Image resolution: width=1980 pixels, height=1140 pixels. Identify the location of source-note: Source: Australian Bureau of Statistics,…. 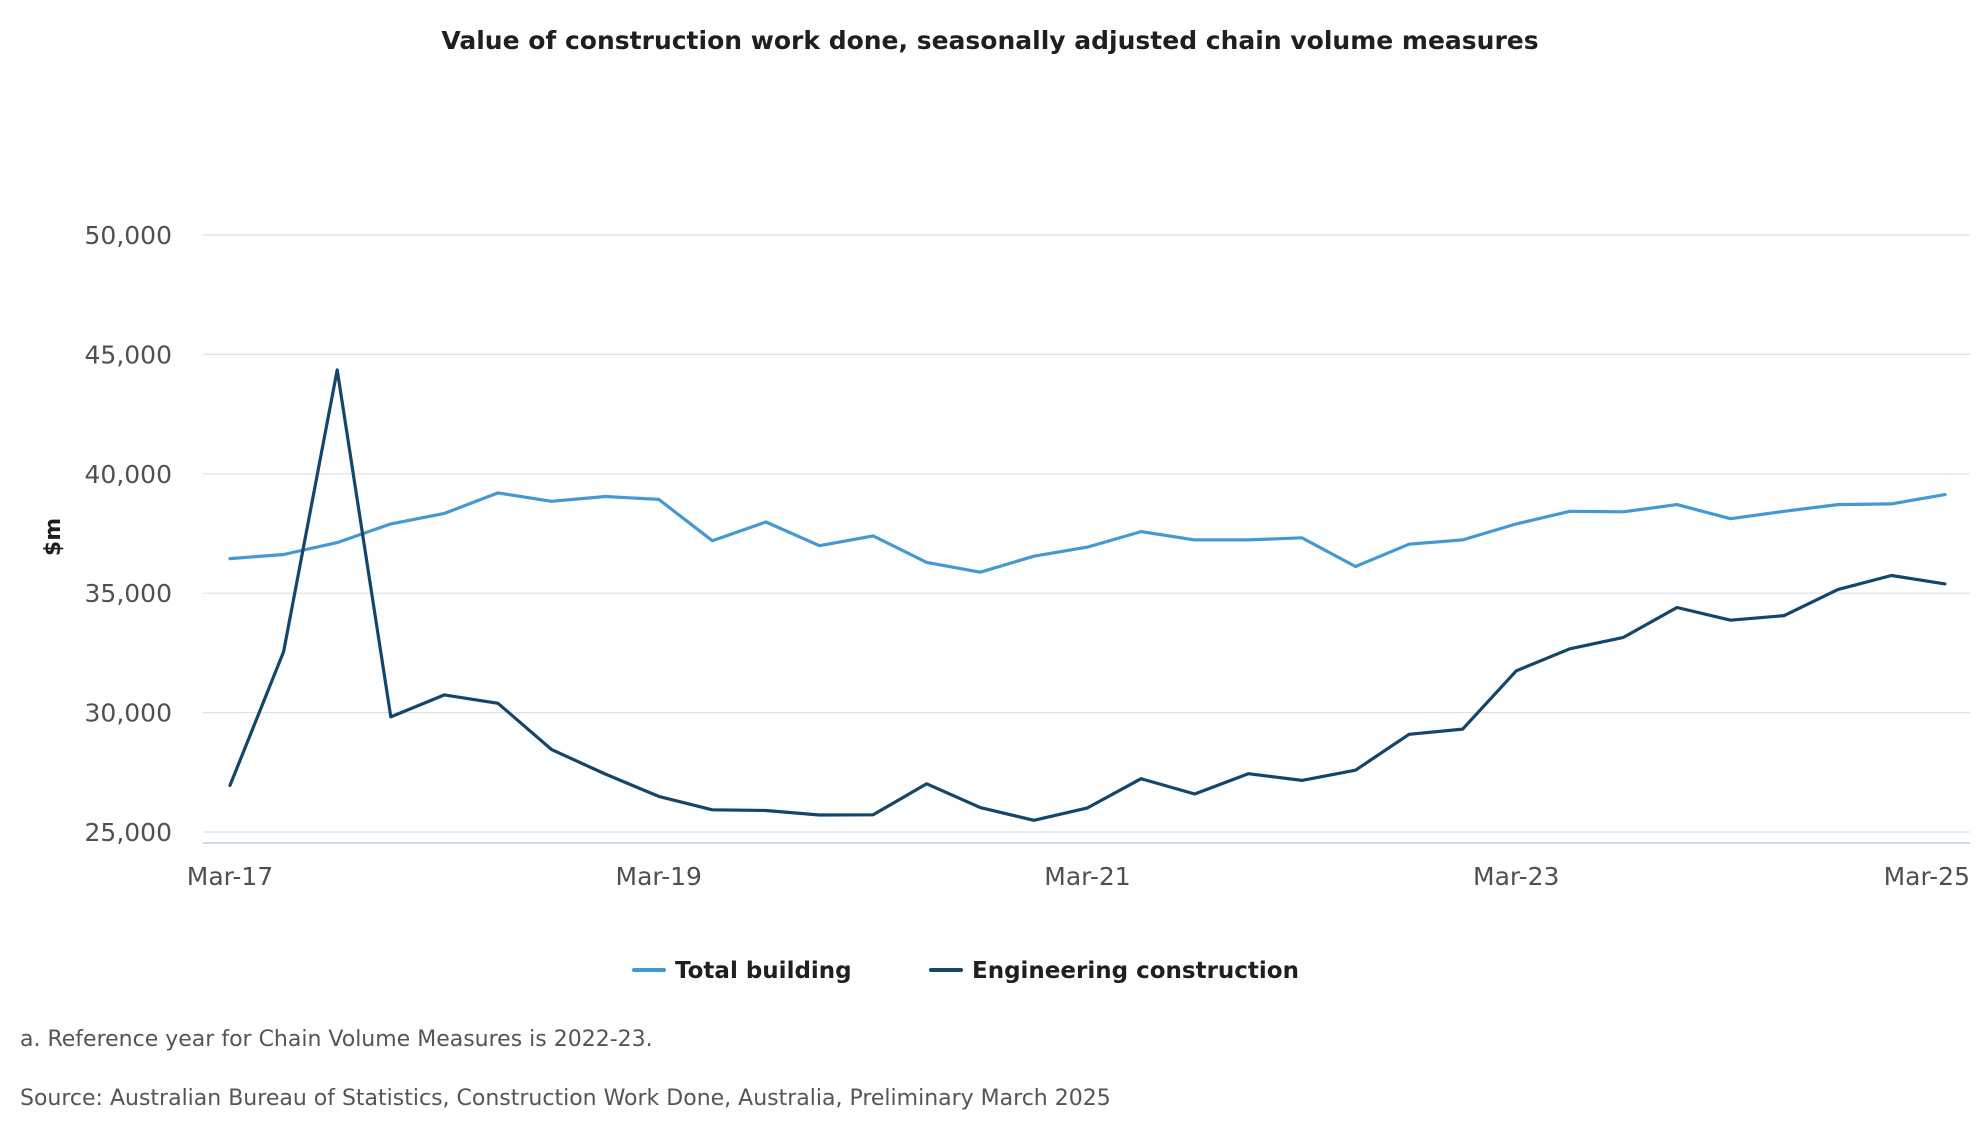
(565, 1098).